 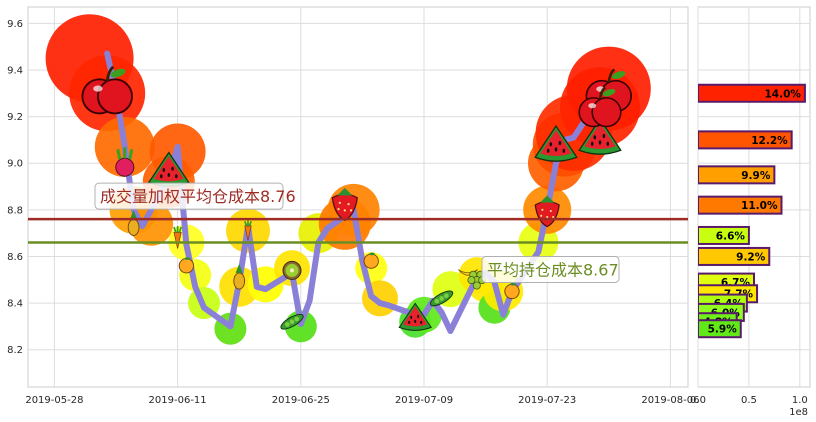 I want to click on price-marker, so click(x=151, y=223).